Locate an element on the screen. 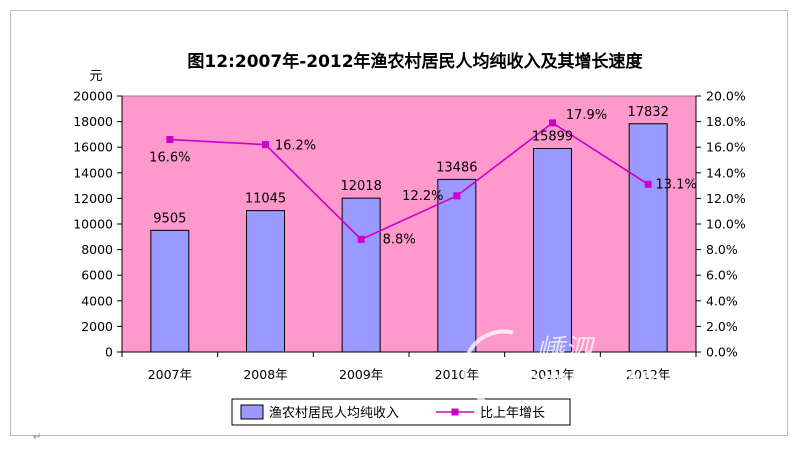 This screenshot has height=450, width=800. legend: 渔农村居民人均纯收入 比上年增长 is located at coordinates (401, 412).